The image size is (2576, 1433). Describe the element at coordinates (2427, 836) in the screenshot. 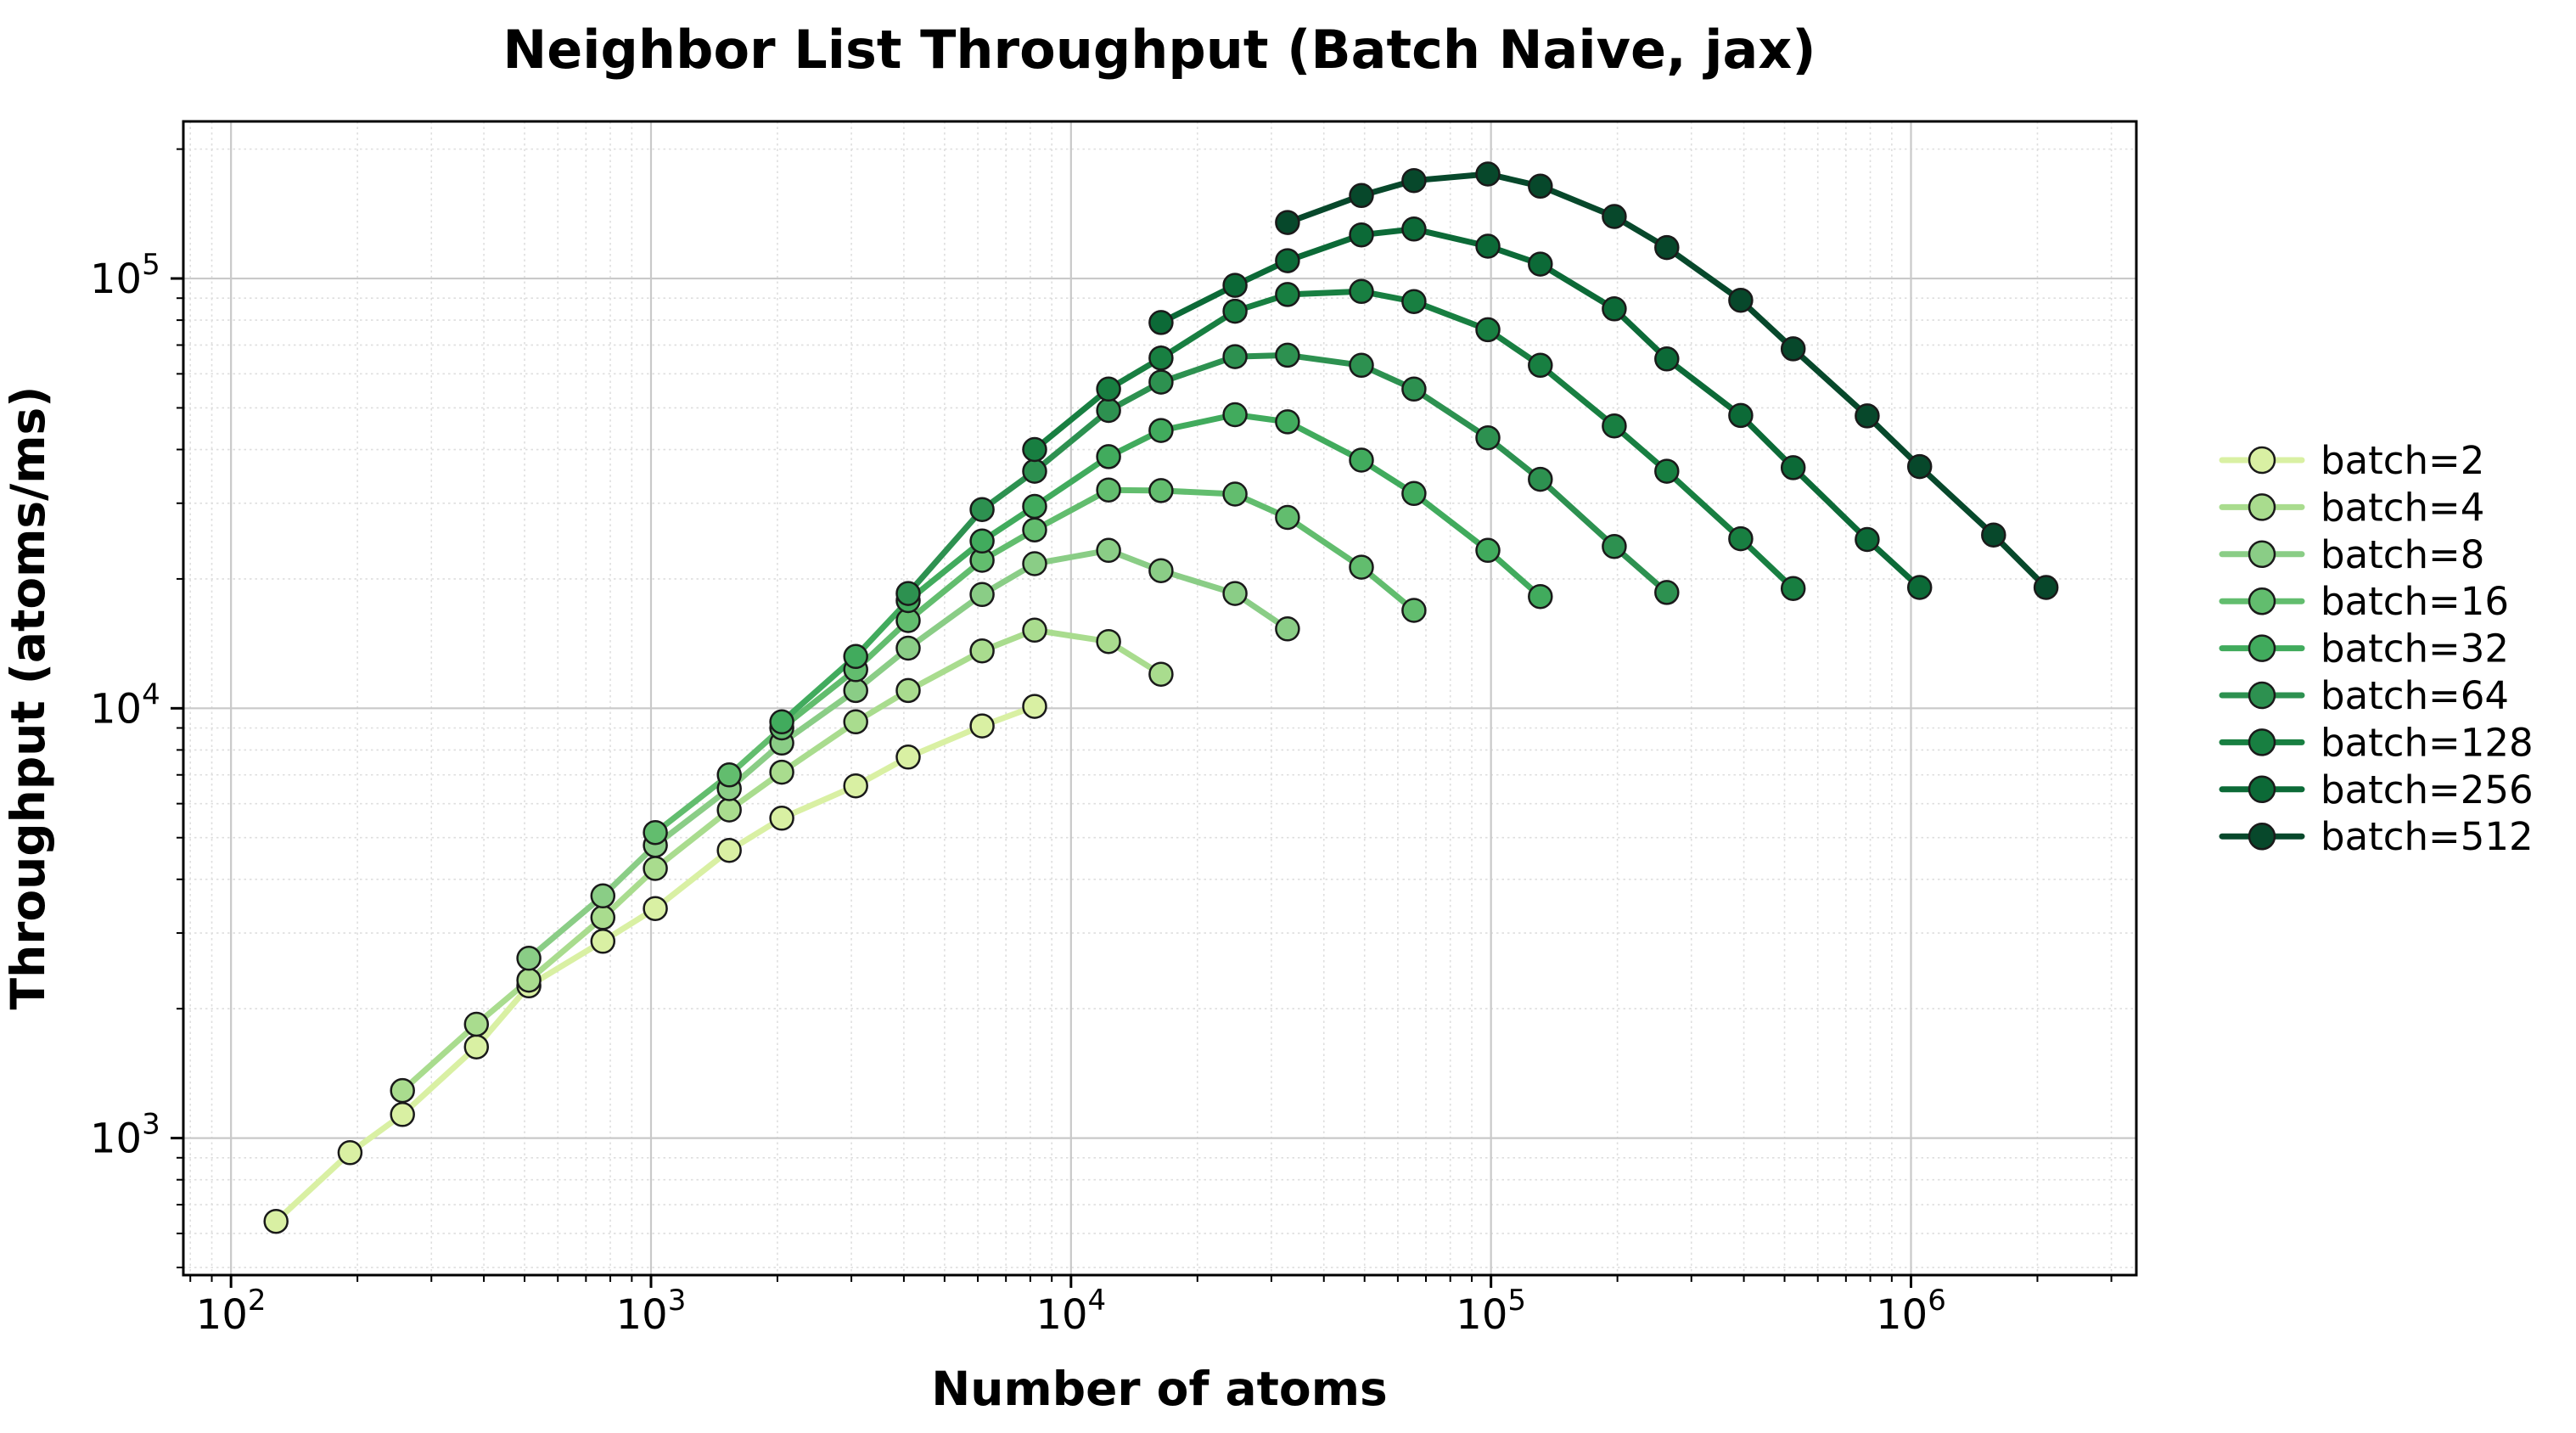

I see `legend-label: batch=512` at that location.